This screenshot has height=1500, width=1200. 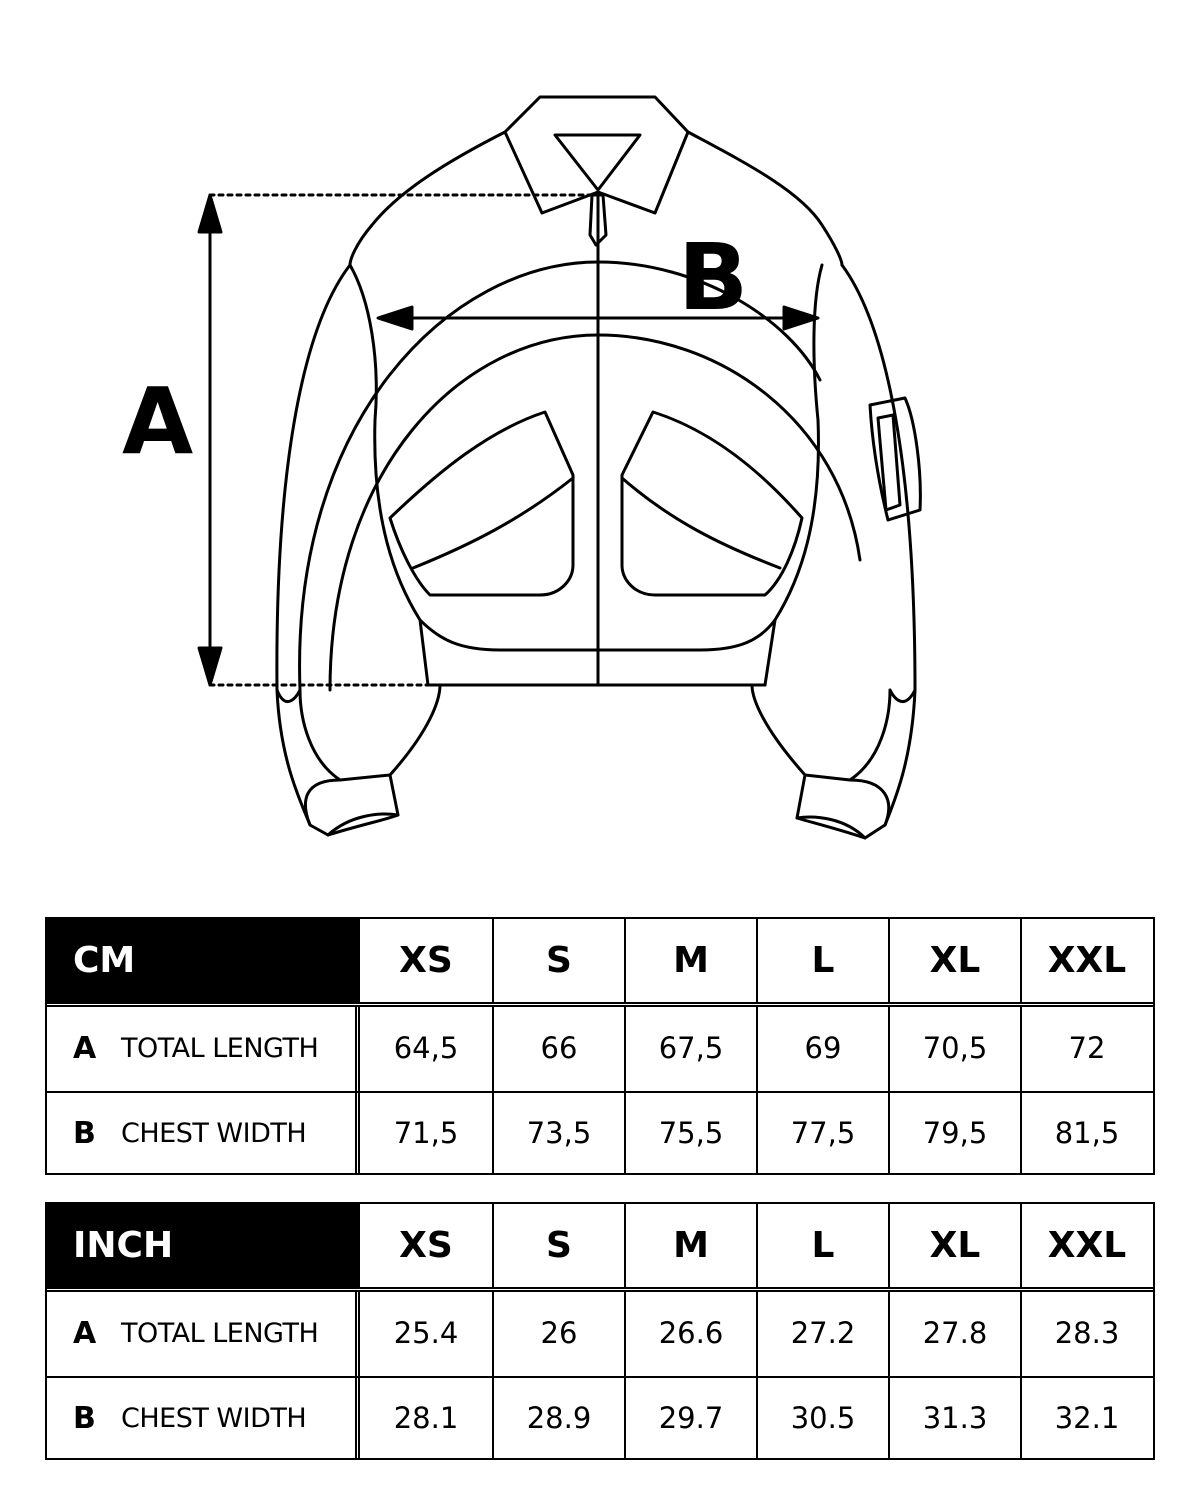 I want to click on table-cell: 66, so click(x=558, y=1048).